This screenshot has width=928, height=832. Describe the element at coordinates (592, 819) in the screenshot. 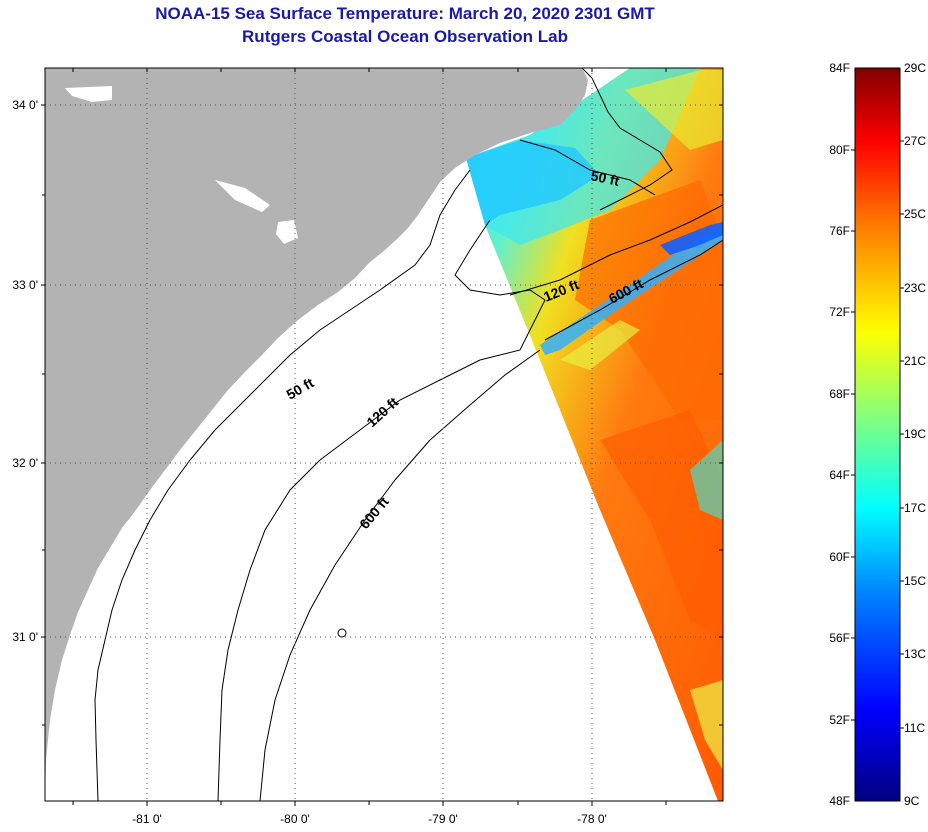

I see `lon-label: -78 0'` at that location.